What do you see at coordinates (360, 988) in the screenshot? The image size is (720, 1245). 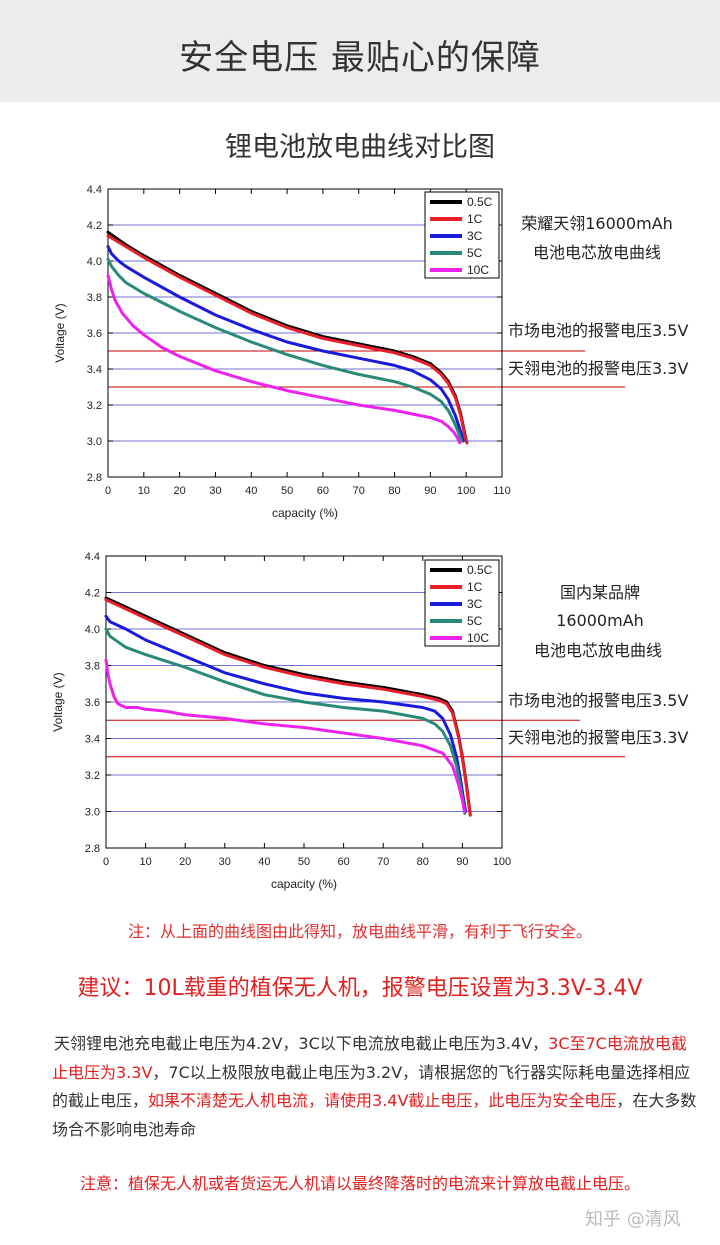 I see `suggestion-text: 建议：10L载重的植保无人机，报警电压设置为3.3V-3.4V` at bounding box center [360, 988].